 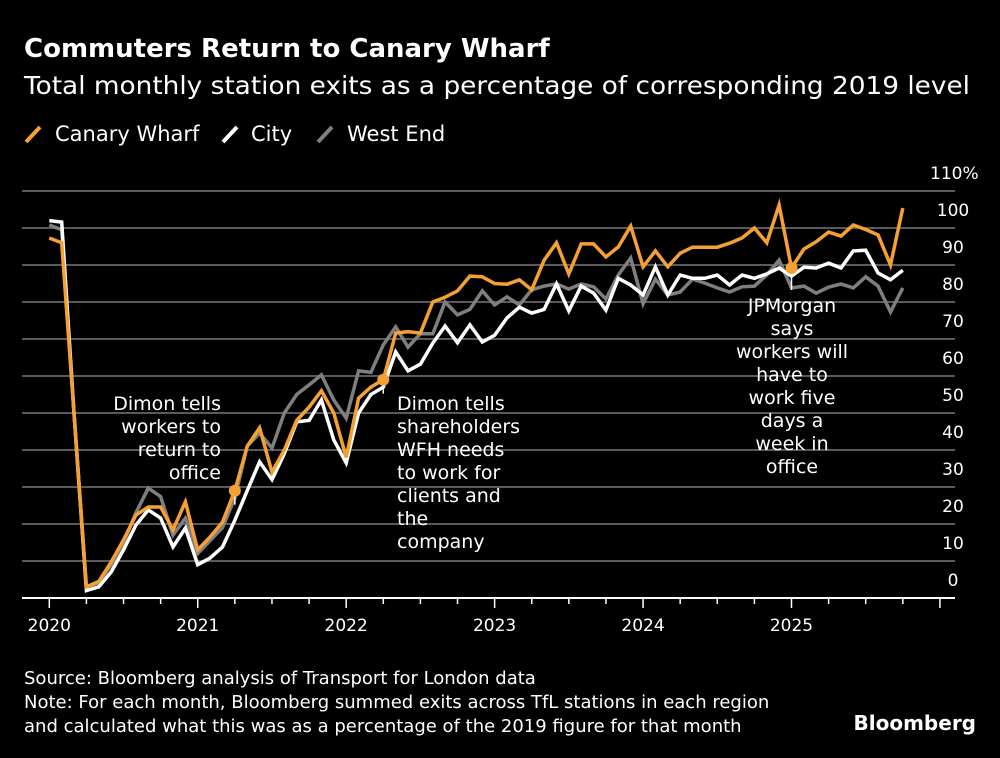 I want to click on legend-label-city: City, so click(x=271, y=134).